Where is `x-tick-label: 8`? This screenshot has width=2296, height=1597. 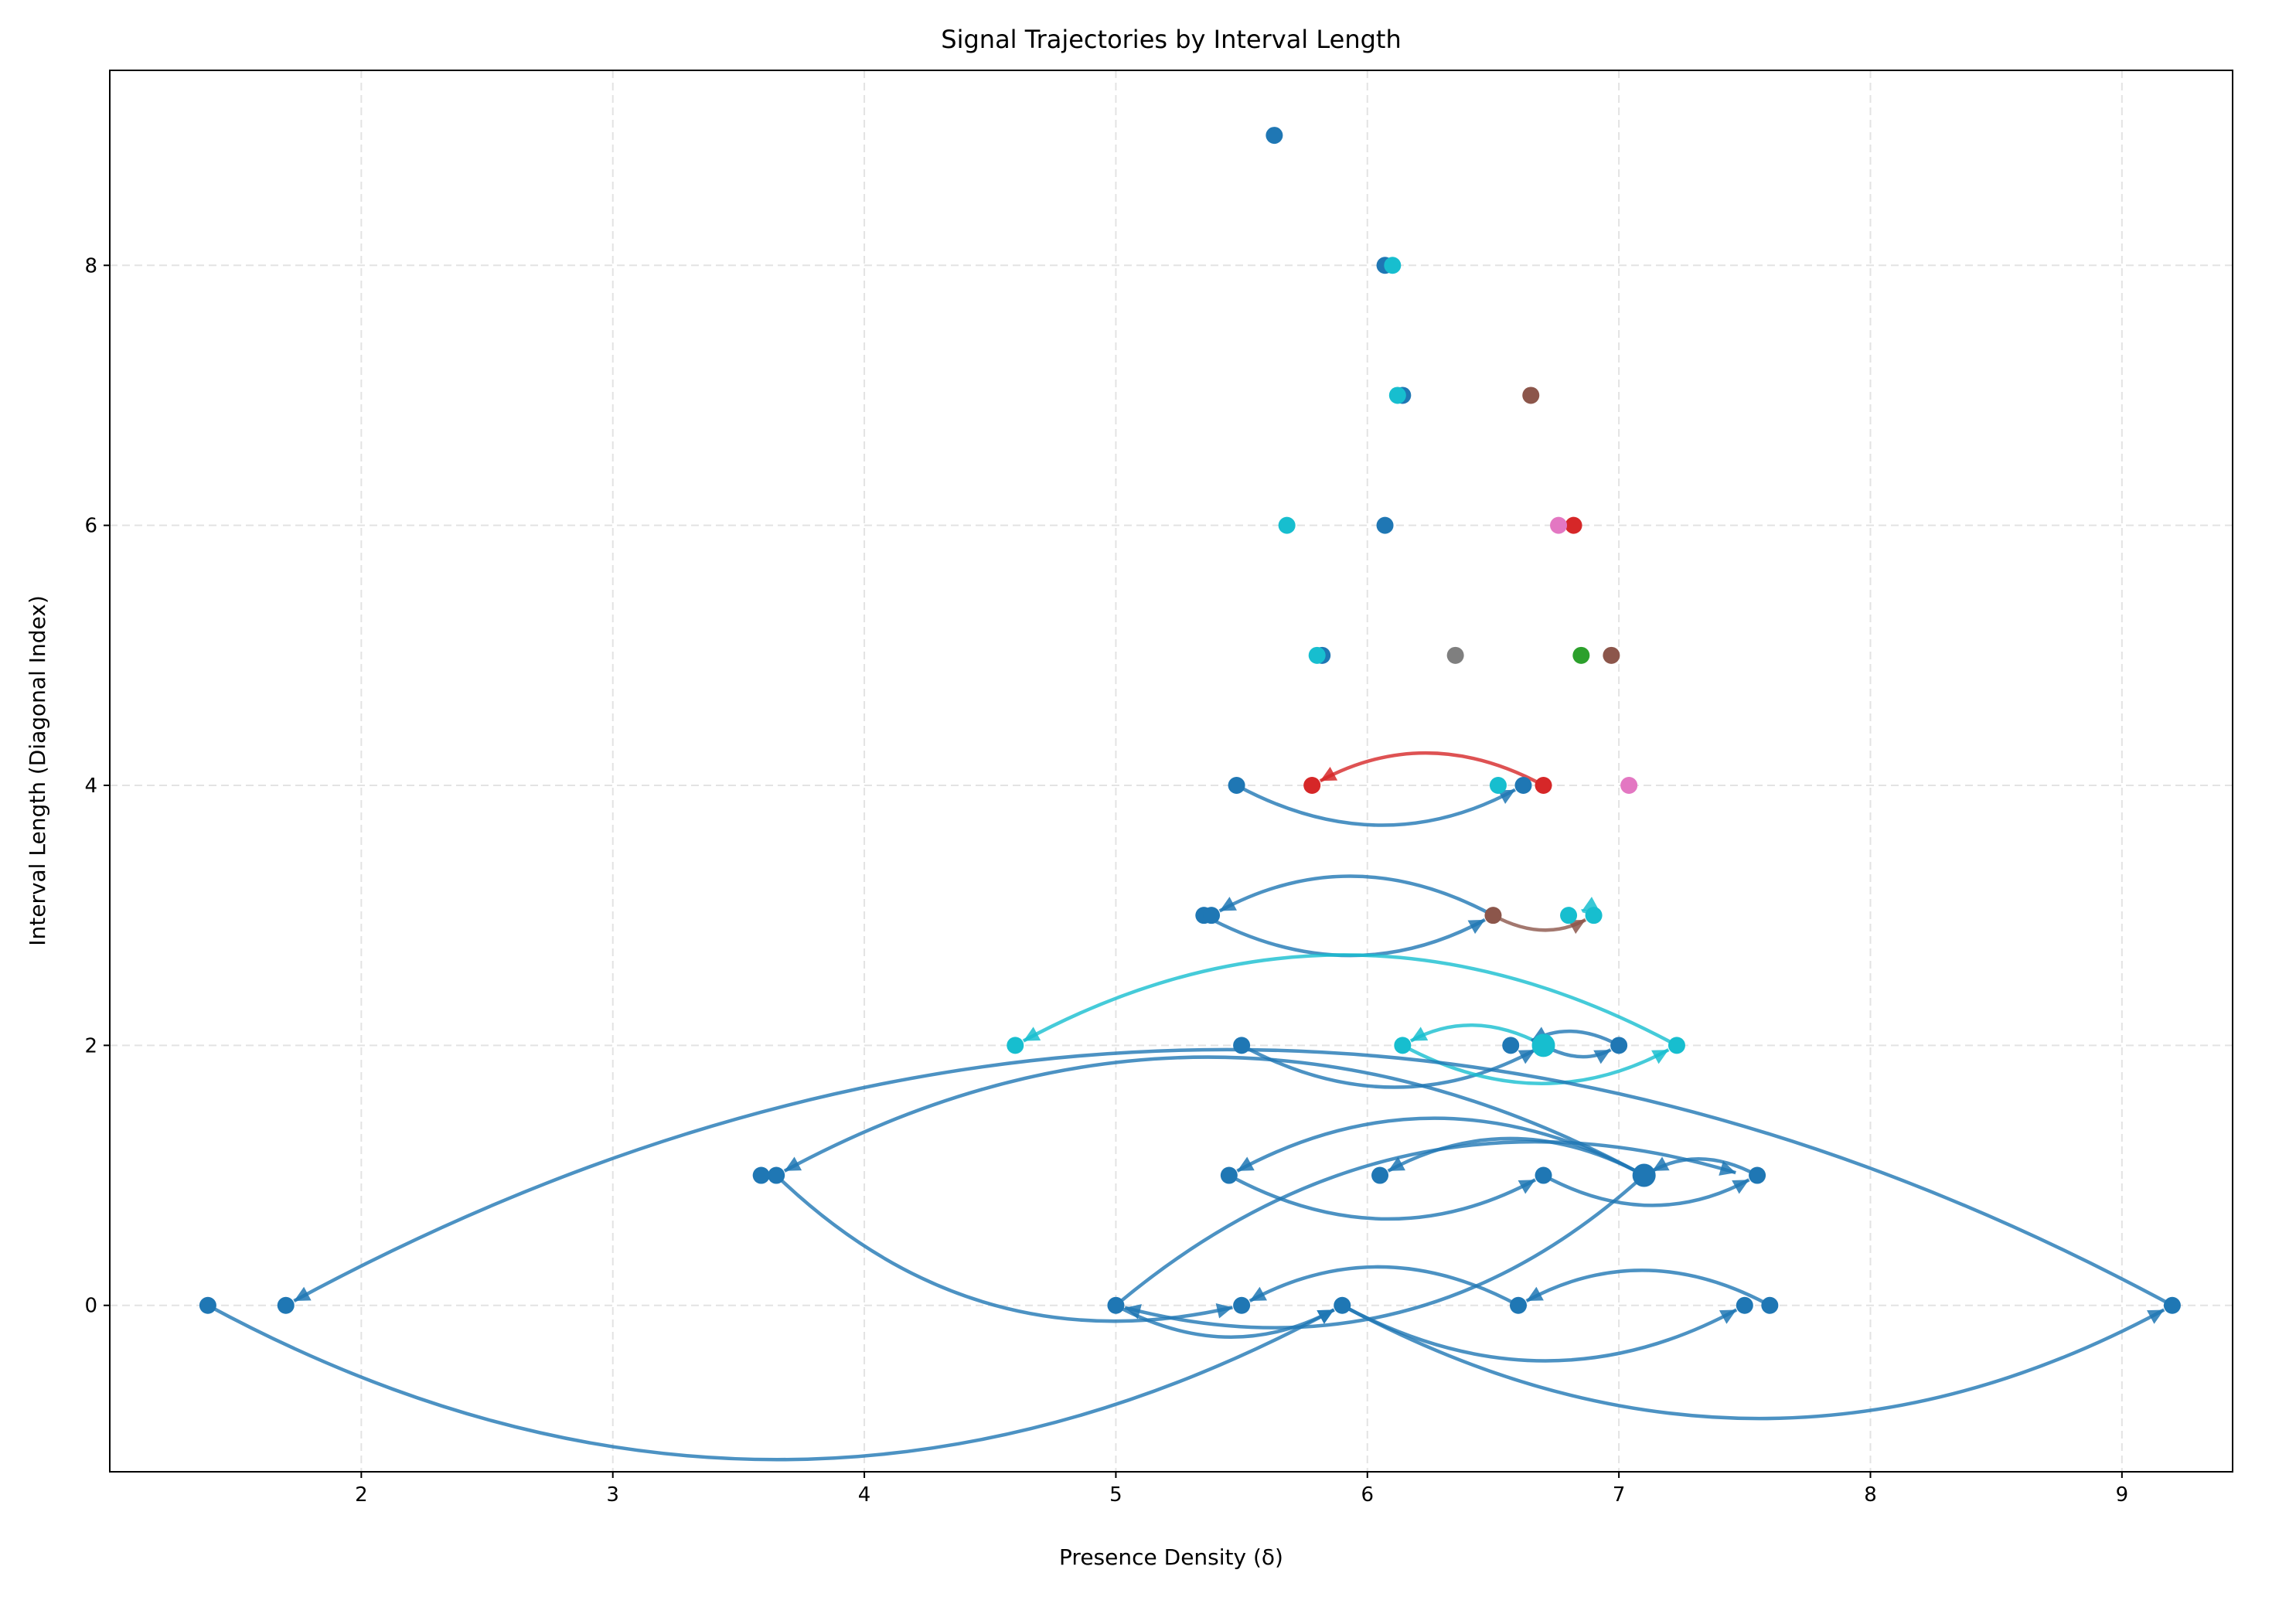
x-tick-label: 8 is located at coordinates (1870, 1495).